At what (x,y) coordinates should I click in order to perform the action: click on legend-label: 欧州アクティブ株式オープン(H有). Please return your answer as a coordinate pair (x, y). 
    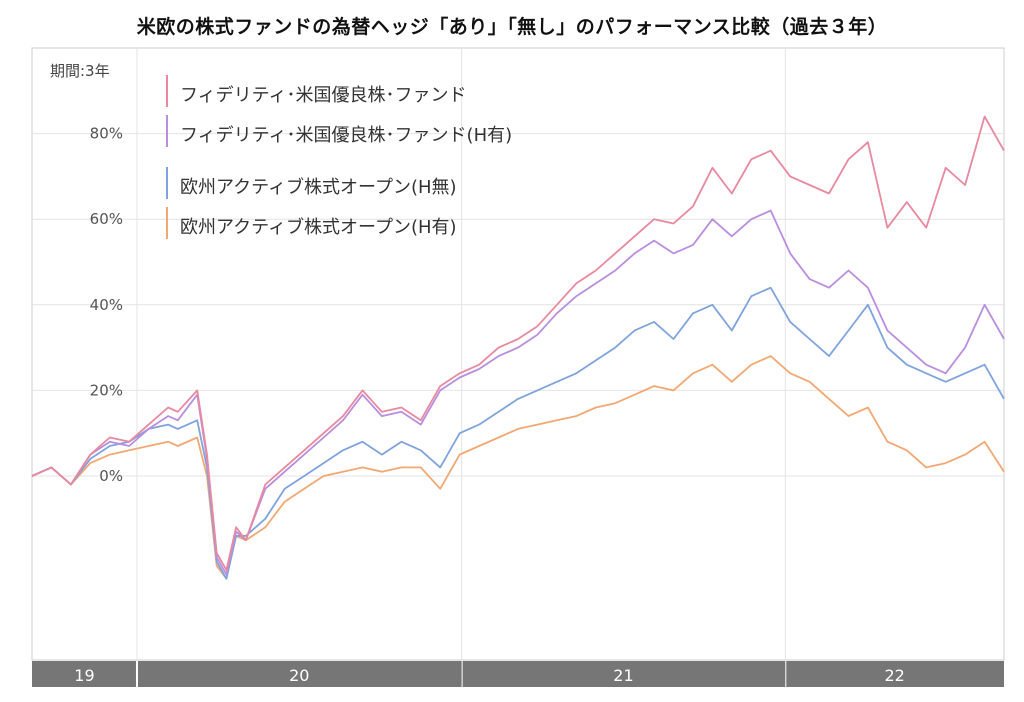
    Looking at the image, I should click on (318, 227).